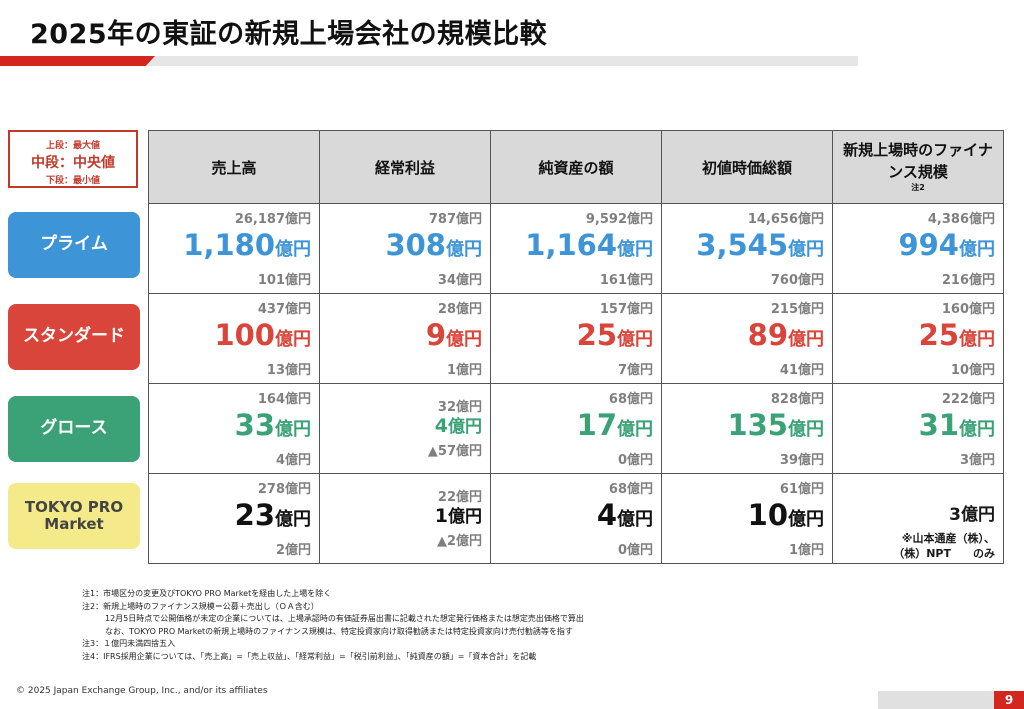 This screenshot has height=709, width=1024. I want to click on cell-median: 89億円, so click(786, 335).